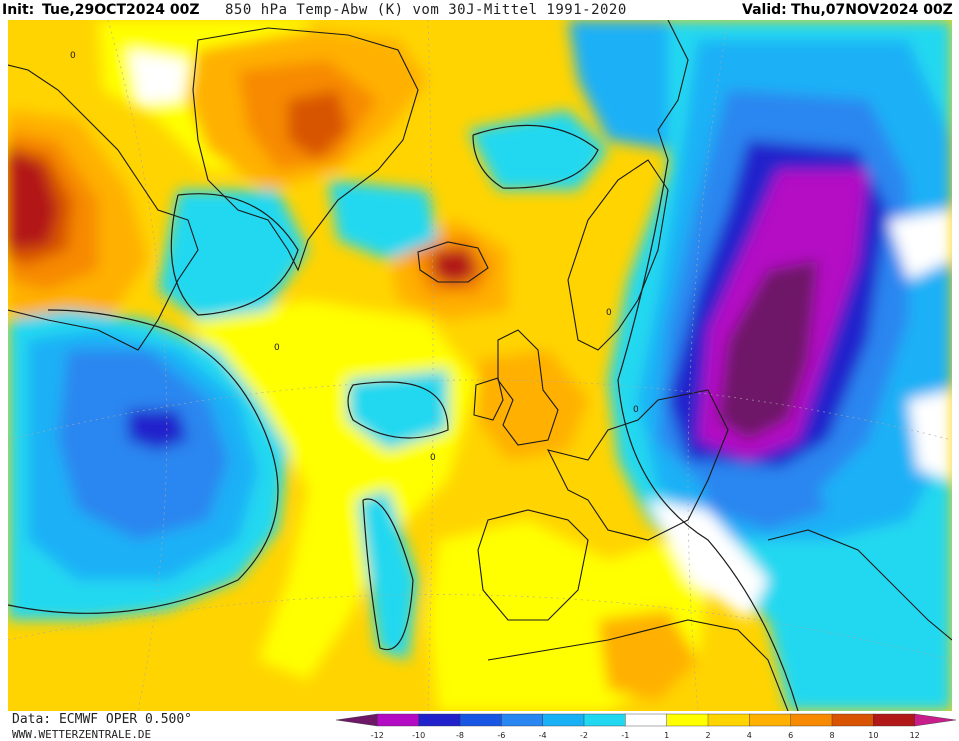 This screenshot has height=741, width=959. What do you see at coordinates (121, 10) in the screenshot?
I see `init-datetime: Tue,29OCT2024 00Z` at bounding box center [121, 10].